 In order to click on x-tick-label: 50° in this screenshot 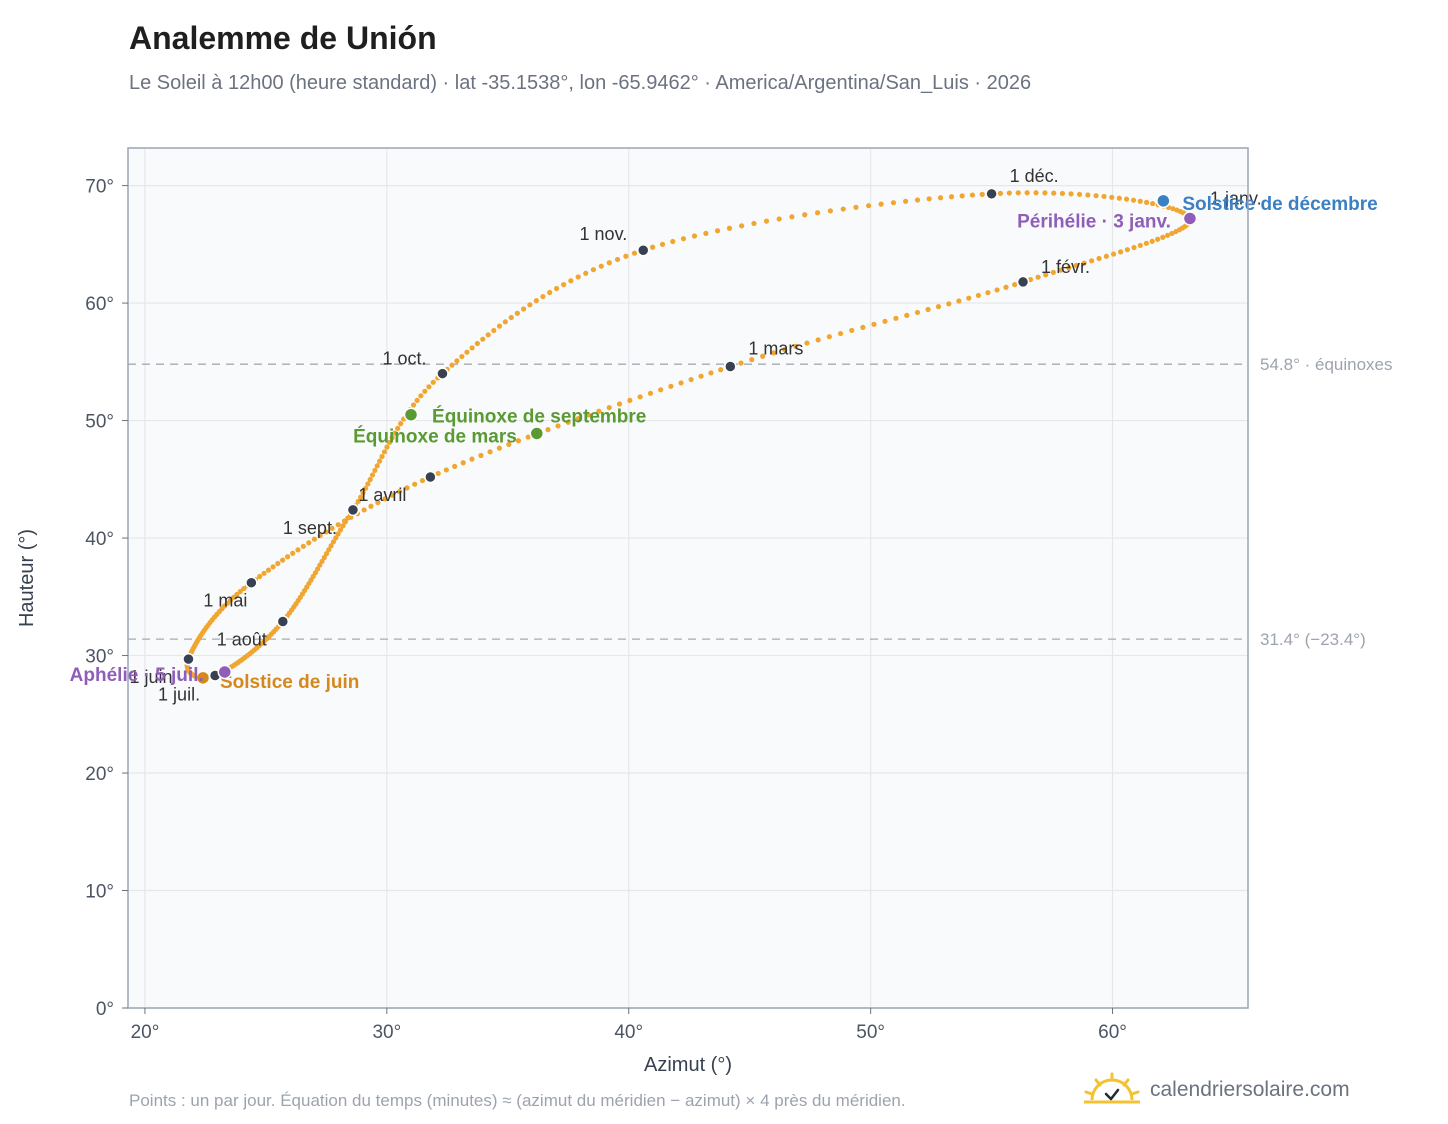, I will do `click(870, 1032)`.